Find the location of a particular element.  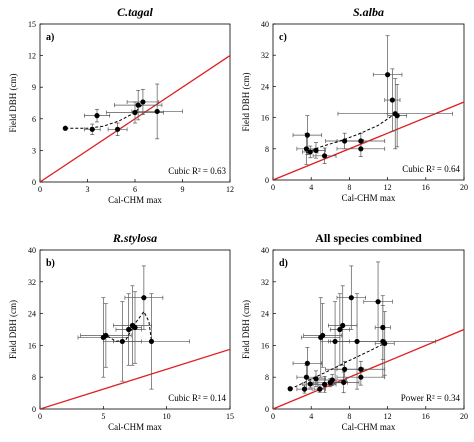

x-tick-label: 9 is located at coordinates (183, 189).